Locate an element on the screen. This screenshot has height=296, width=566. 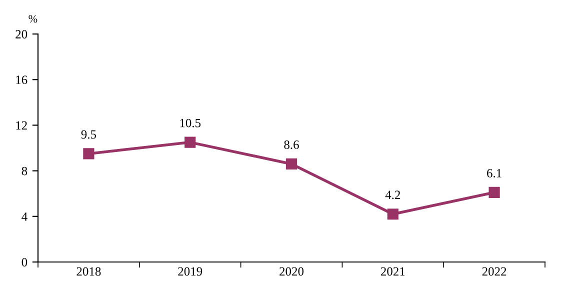
data-label: 10.5 is located at coordinates (190, 123).